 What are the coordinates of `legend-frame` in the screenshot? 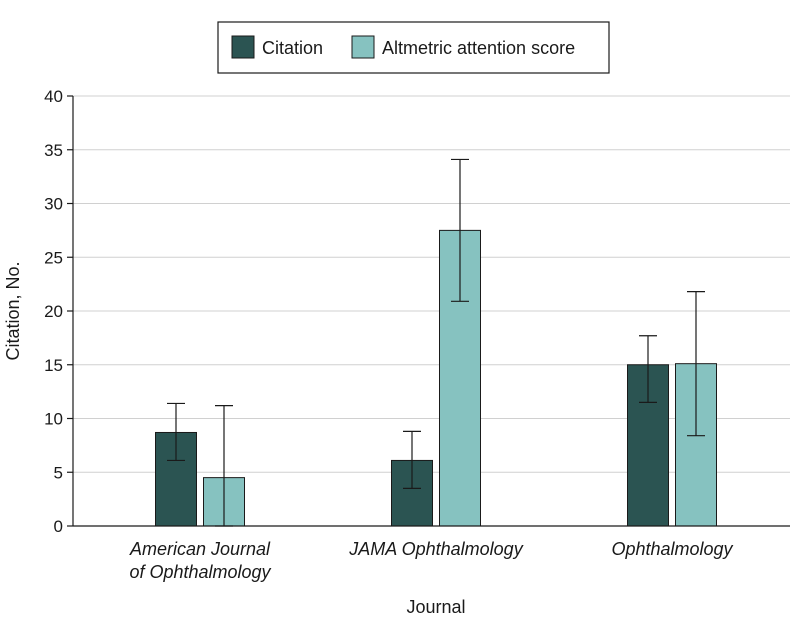 It's located at (413, 47).